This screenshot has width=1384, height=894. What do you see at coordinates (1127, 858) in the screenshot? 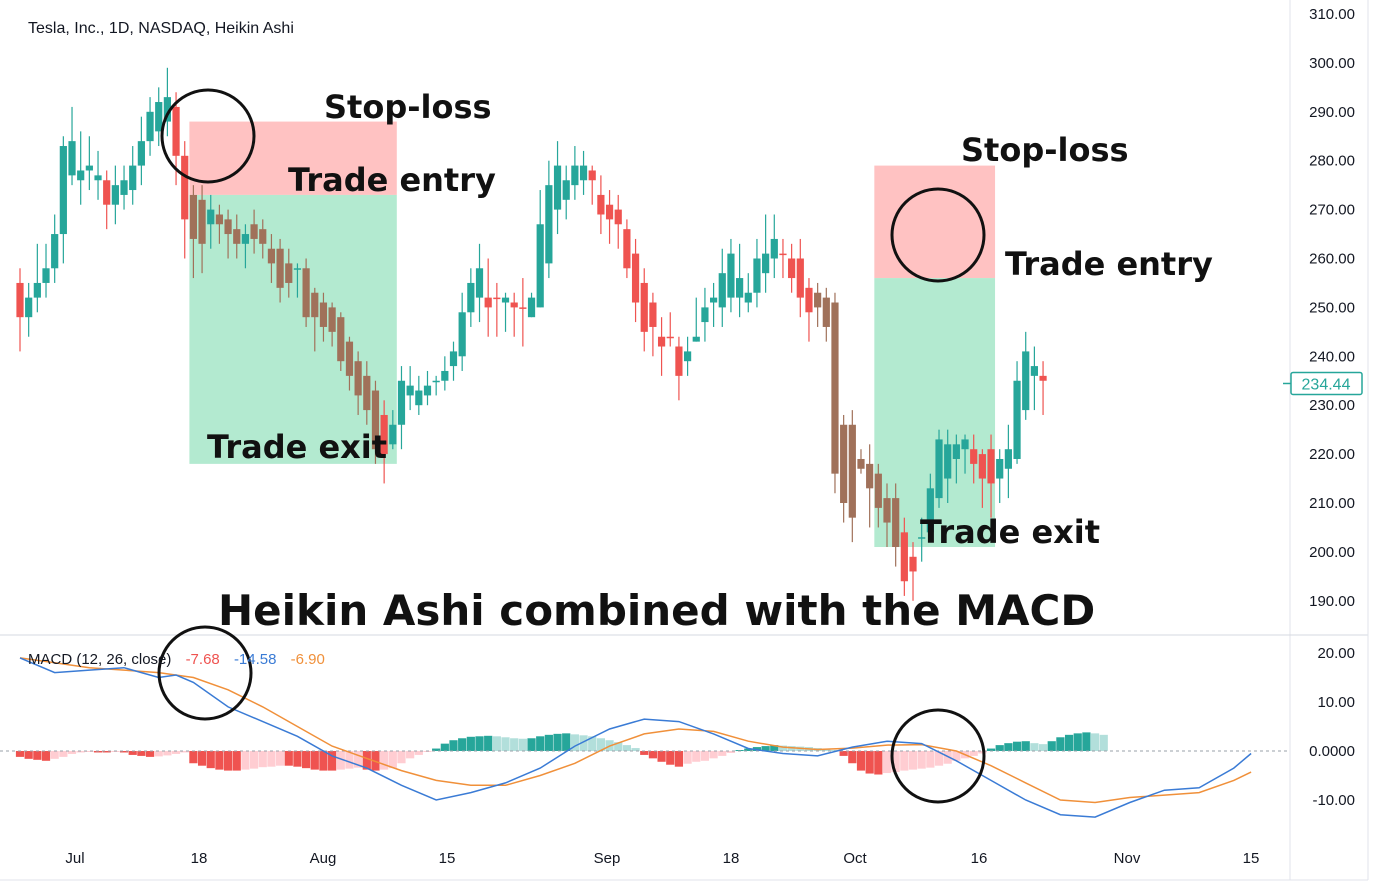
I see `time-tick-label: Nov` at bounding box center [1127, 858].